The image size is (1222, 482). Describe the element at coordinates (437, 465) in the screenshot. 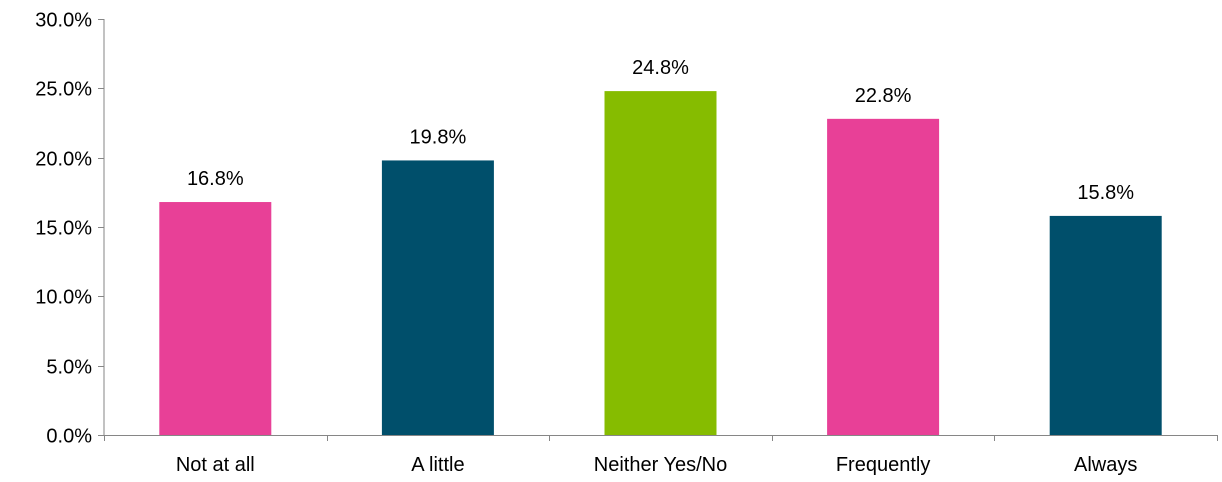

I see `x-tick-label: A little` at that location.